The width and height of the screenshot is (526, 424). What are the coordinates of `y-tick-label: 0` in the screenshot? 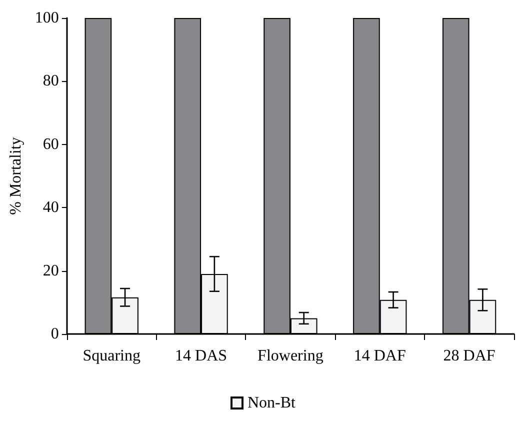 It's located at (54, 334).